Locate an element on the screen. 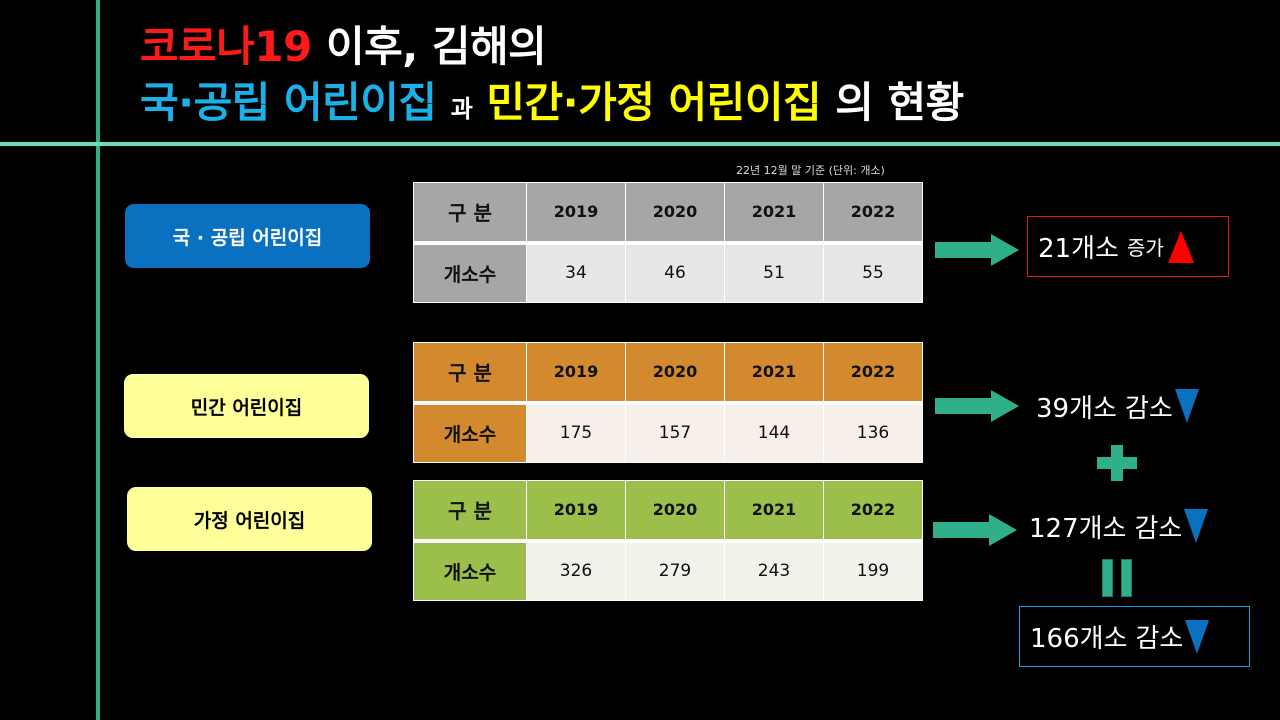 The width and height of the screenshot is (1280, 720). result-count: 166개소 is located at coordinates (1079, 639).